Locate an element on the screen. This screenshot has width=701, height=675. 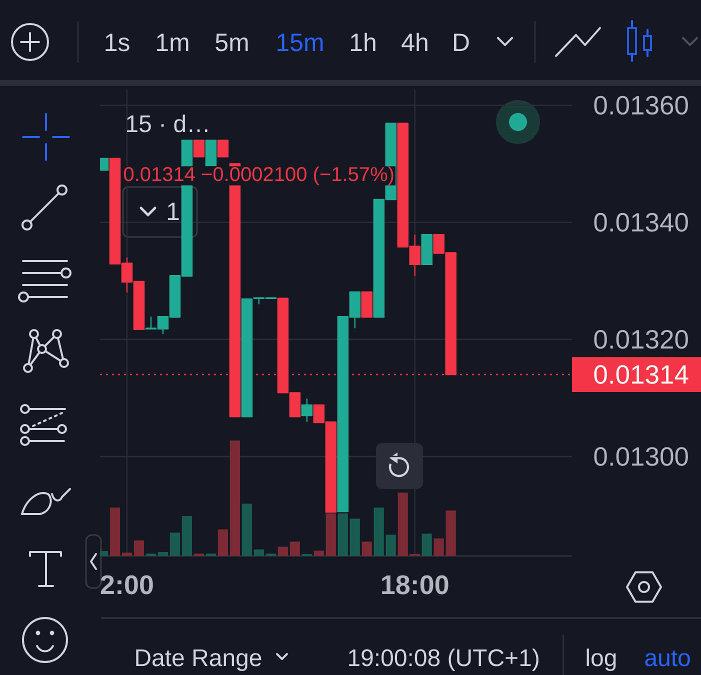
text: 15m is located at coordinates (300, 43).